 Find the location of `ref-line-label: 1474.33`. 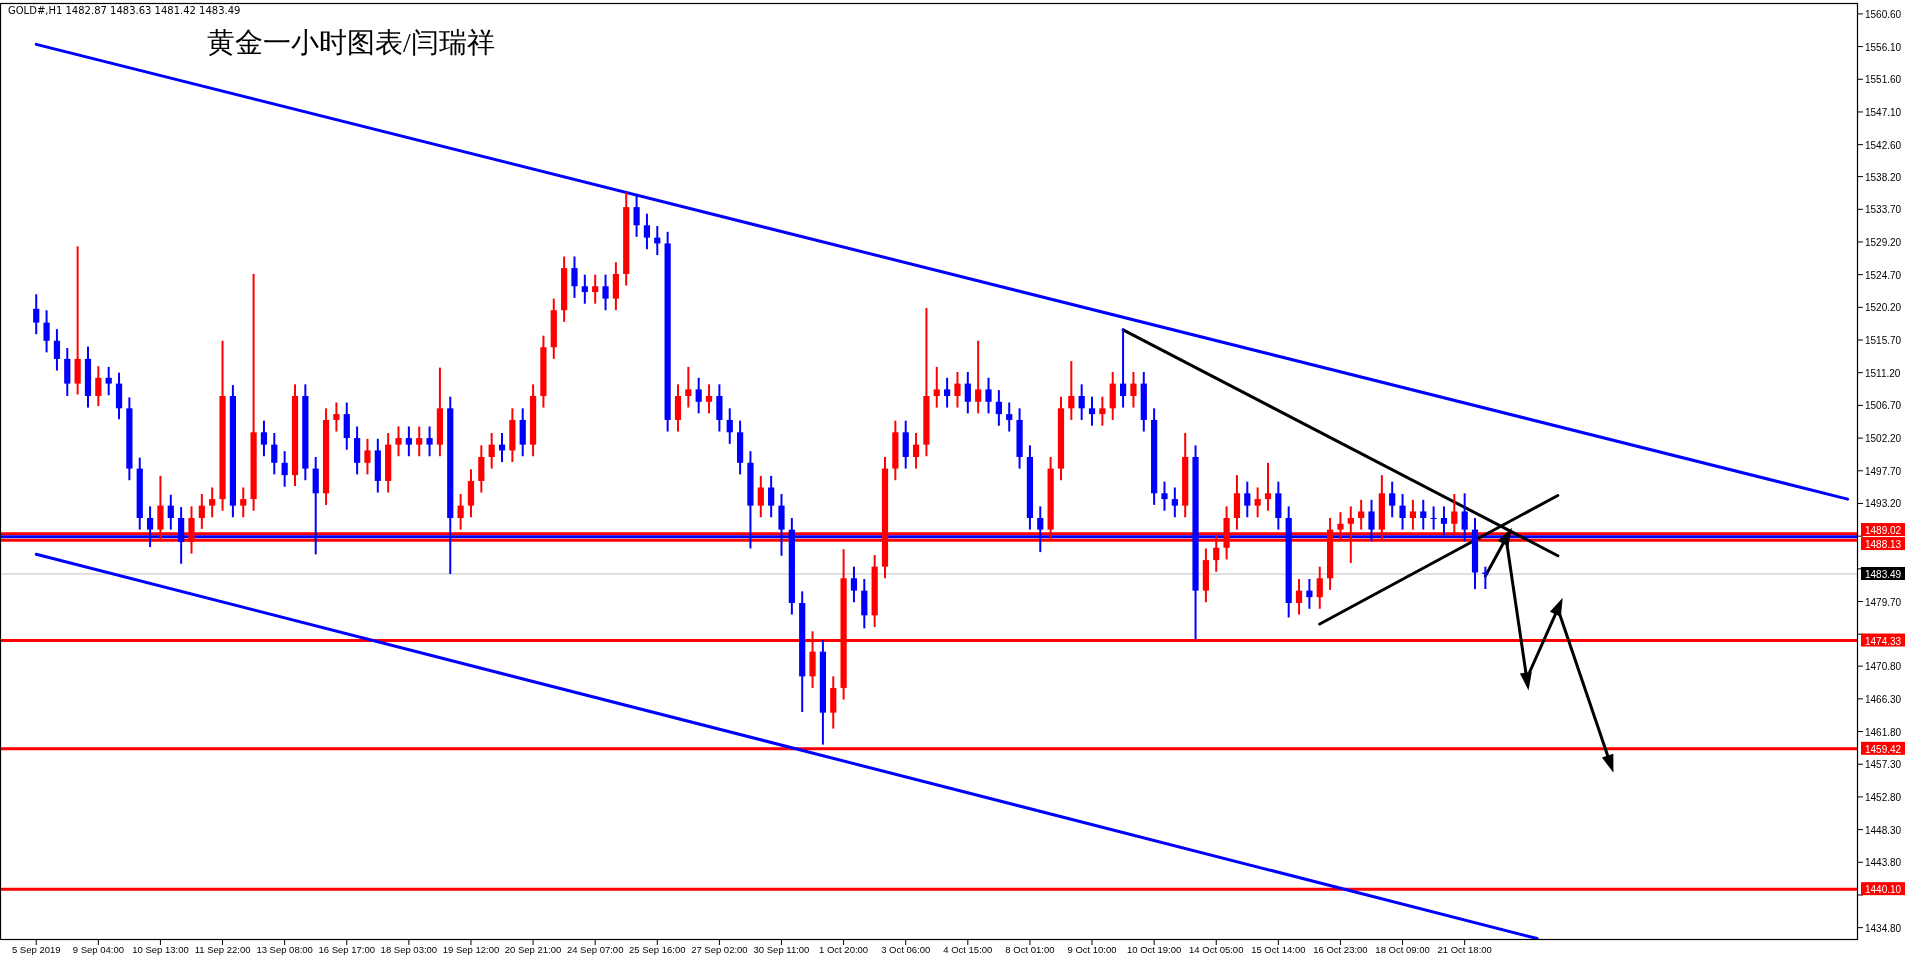

ref-line-label: 1474.33 is located at coordinates (1883, 641).